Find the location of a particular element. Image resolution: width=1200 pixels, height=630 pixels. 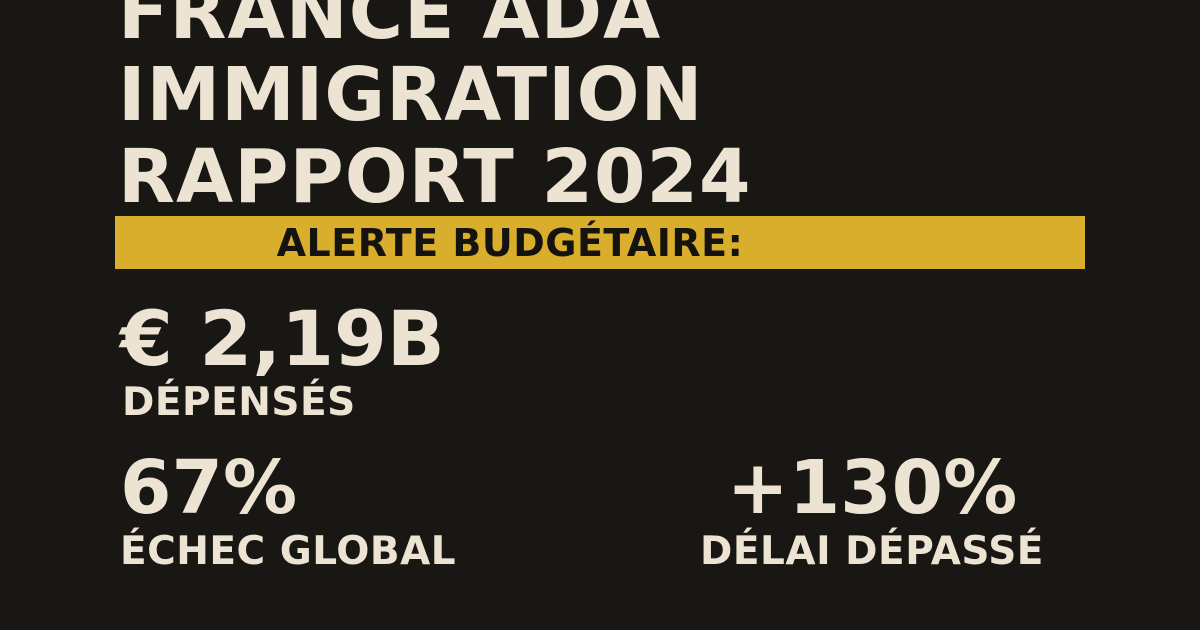

title-line-country: FRANCE ADA is located at coordinates (390, 28).